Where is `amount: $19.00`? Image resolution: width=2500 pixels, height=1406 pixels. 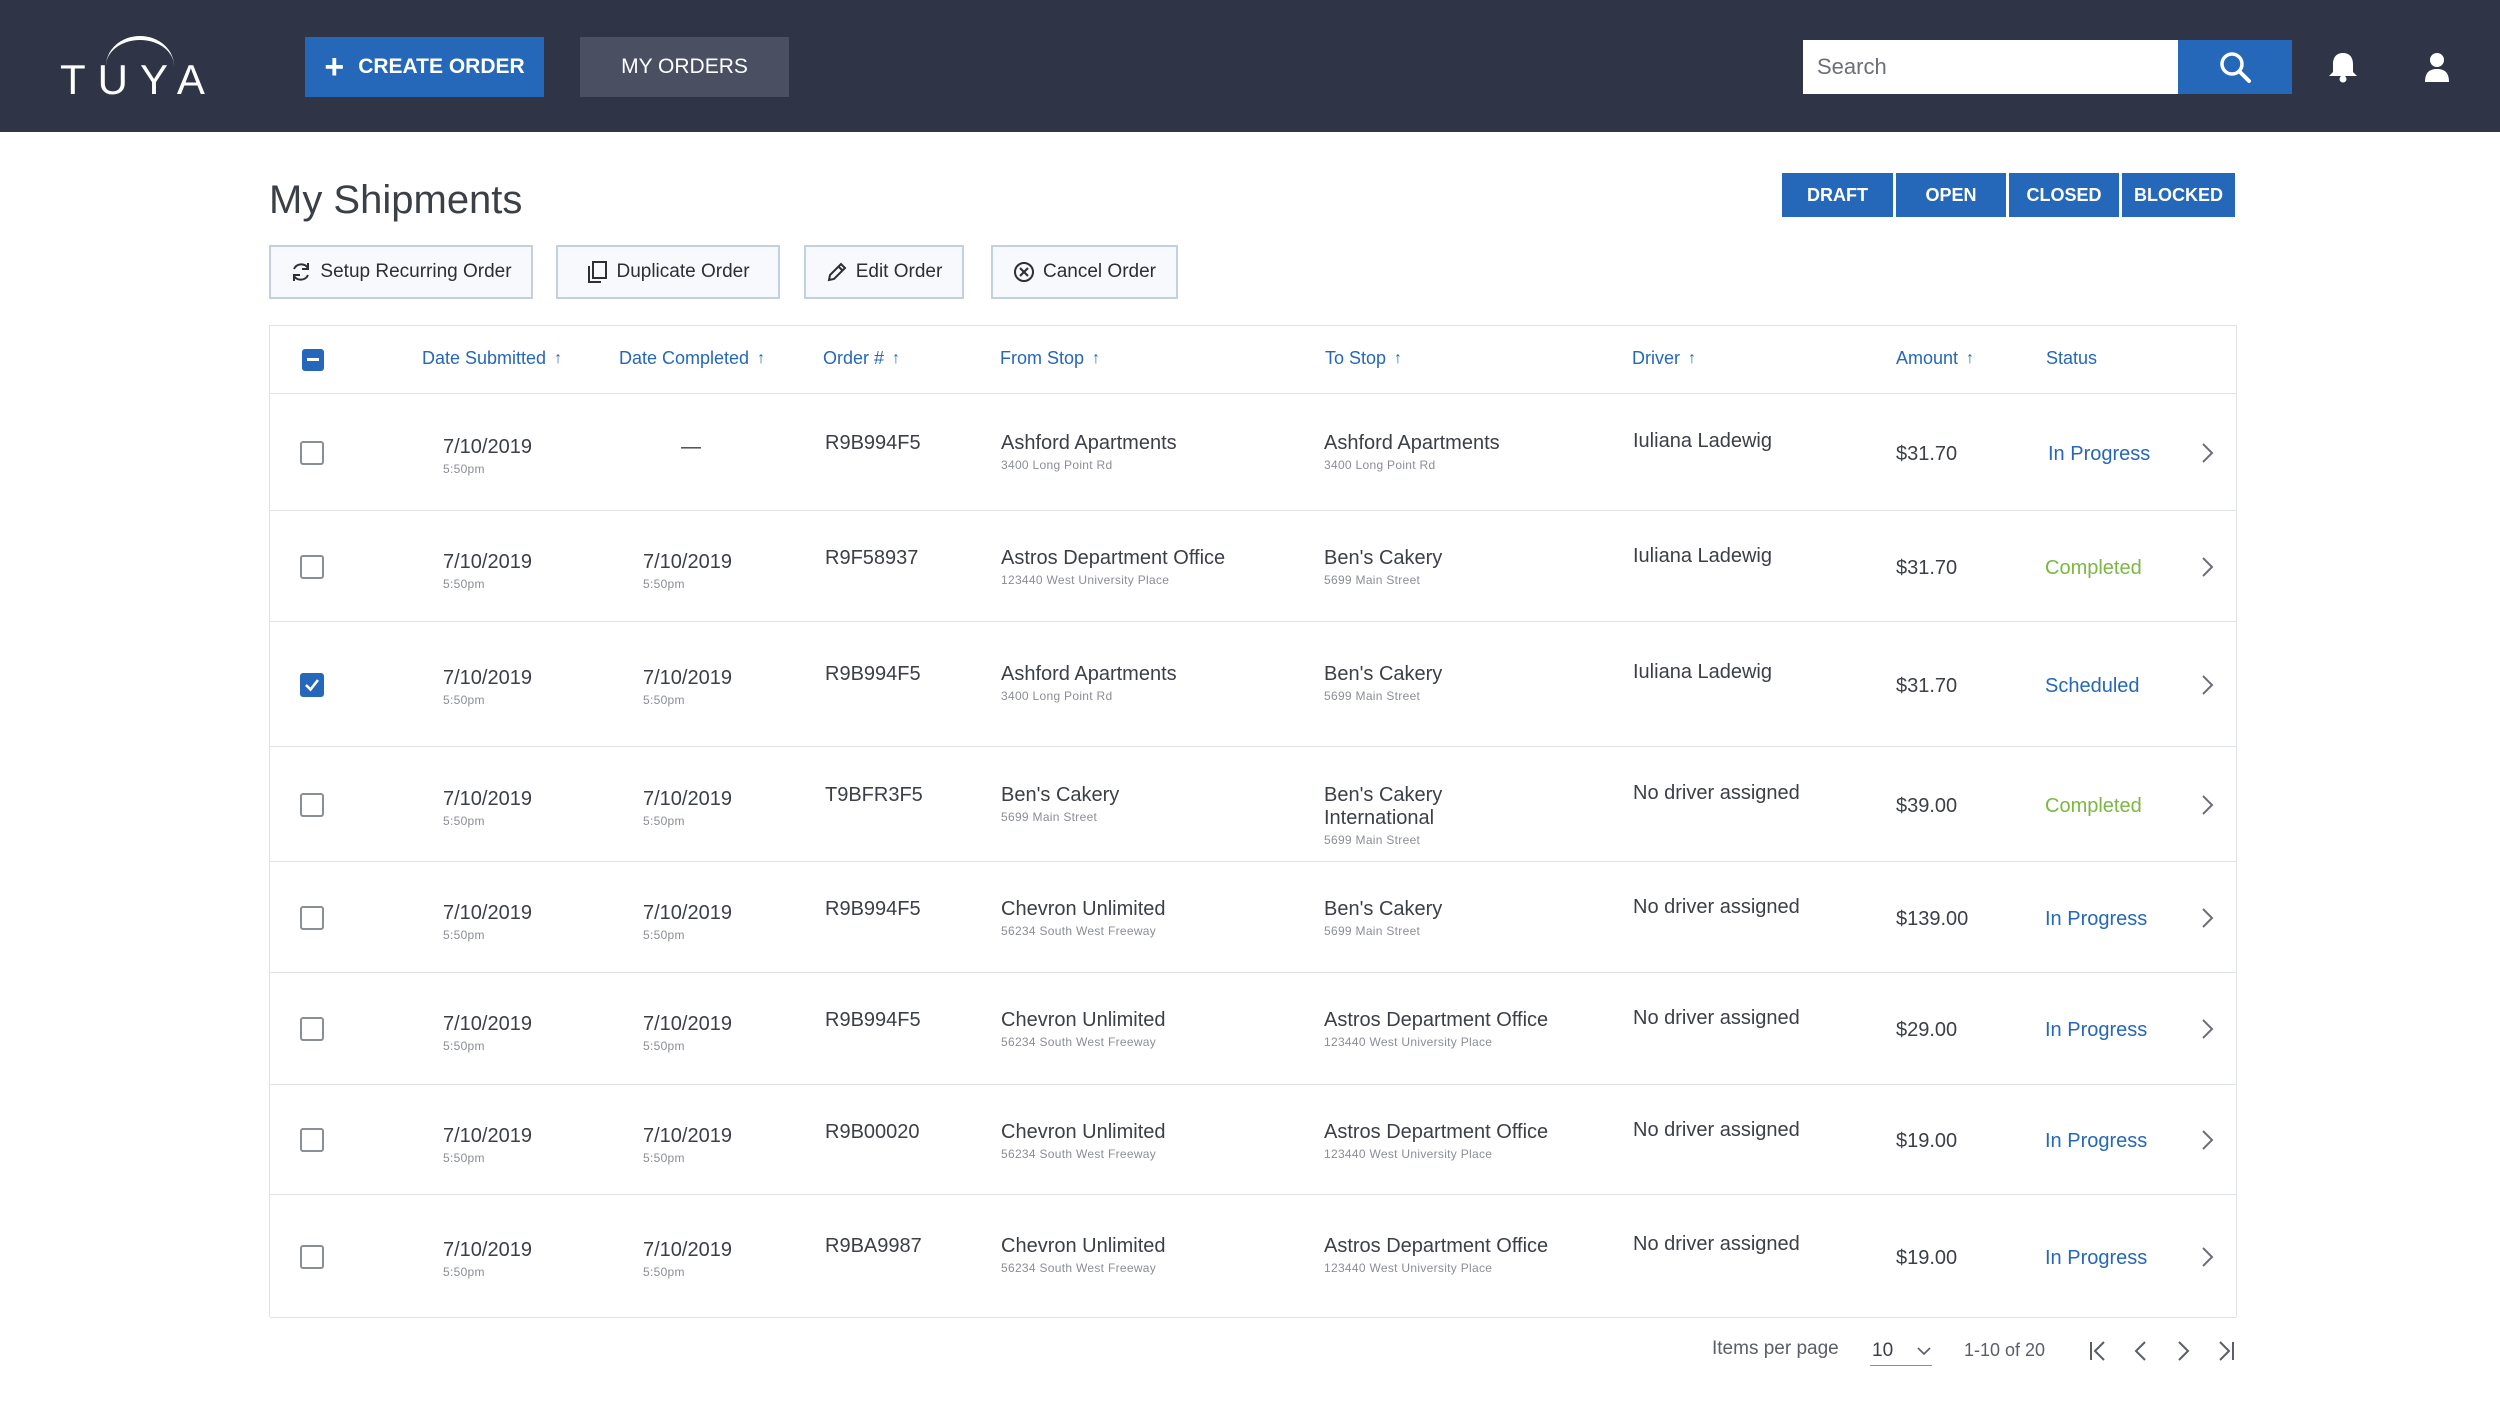
amount: $19.00 is located at coordinates (1927, 1258).